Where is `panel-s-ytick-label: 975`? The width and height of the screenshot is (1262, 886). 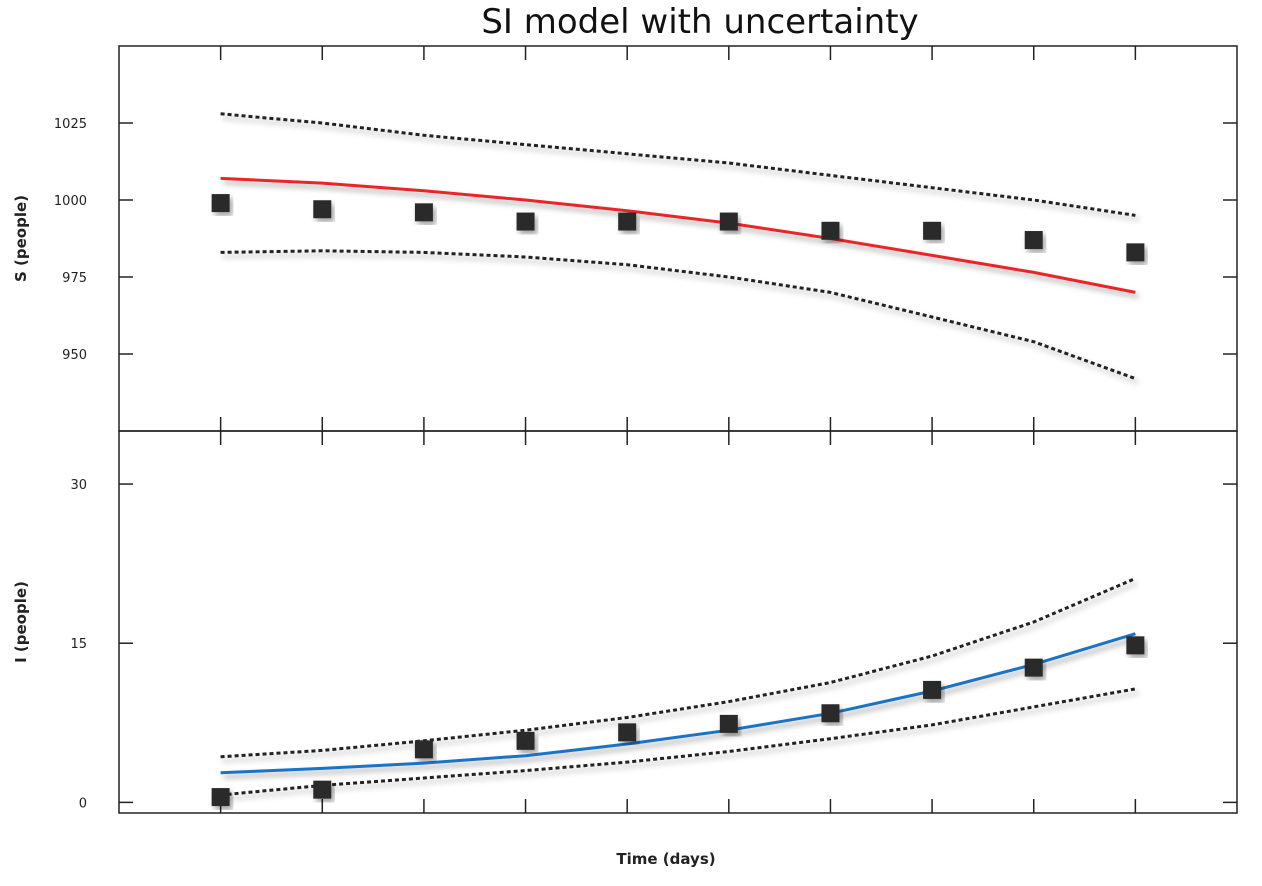
panel-s-ytick-label: 975 is located at coordinates (74, 278).